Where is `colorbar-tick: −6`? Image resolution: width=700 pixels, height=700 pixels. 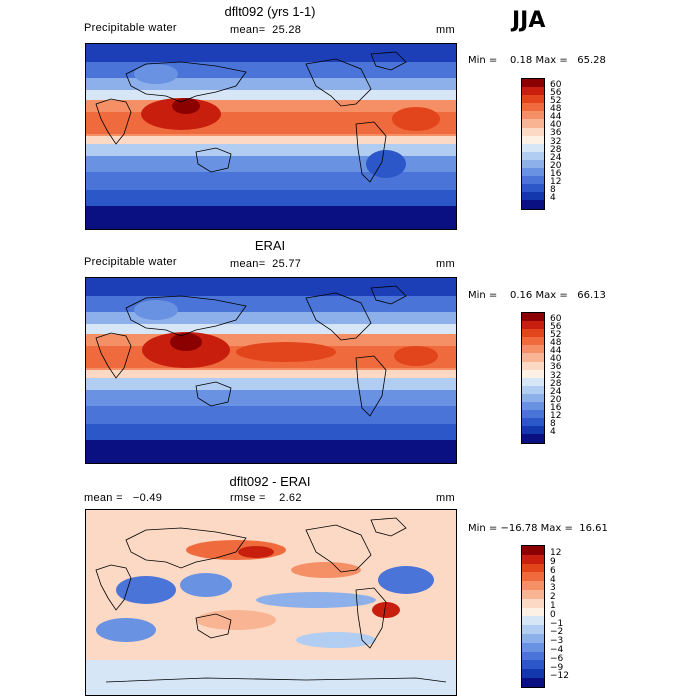
colorbar-tick: −6 is located at coordinates (557, 659).